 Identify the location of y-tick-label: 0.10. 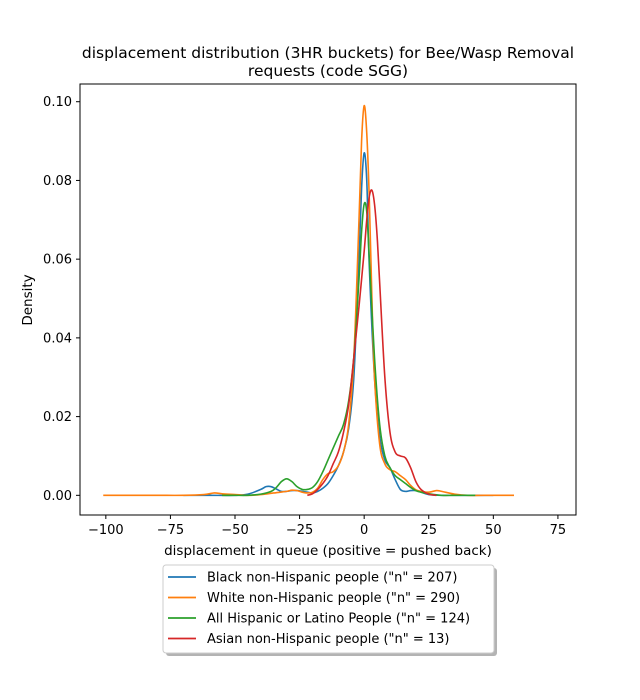
(57, 102).